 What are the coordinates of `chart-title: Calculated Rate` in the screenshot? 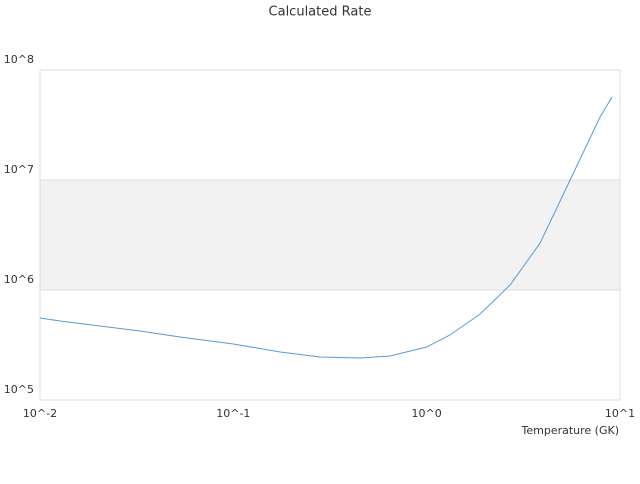 It's located at (320, 12).